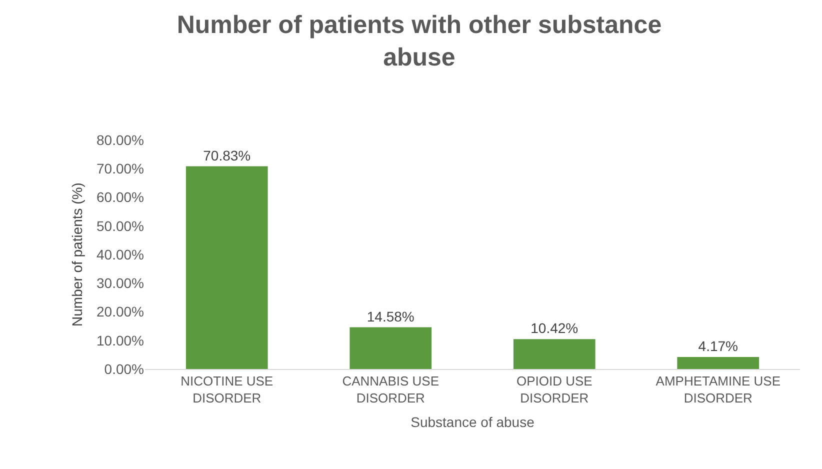 The width and height of the screenshot is (822, 469). What do you see at coordinates (120, 283) in the screenshot?
I see `y-tick-label: 30.00%` at bounding box center [120, 283].